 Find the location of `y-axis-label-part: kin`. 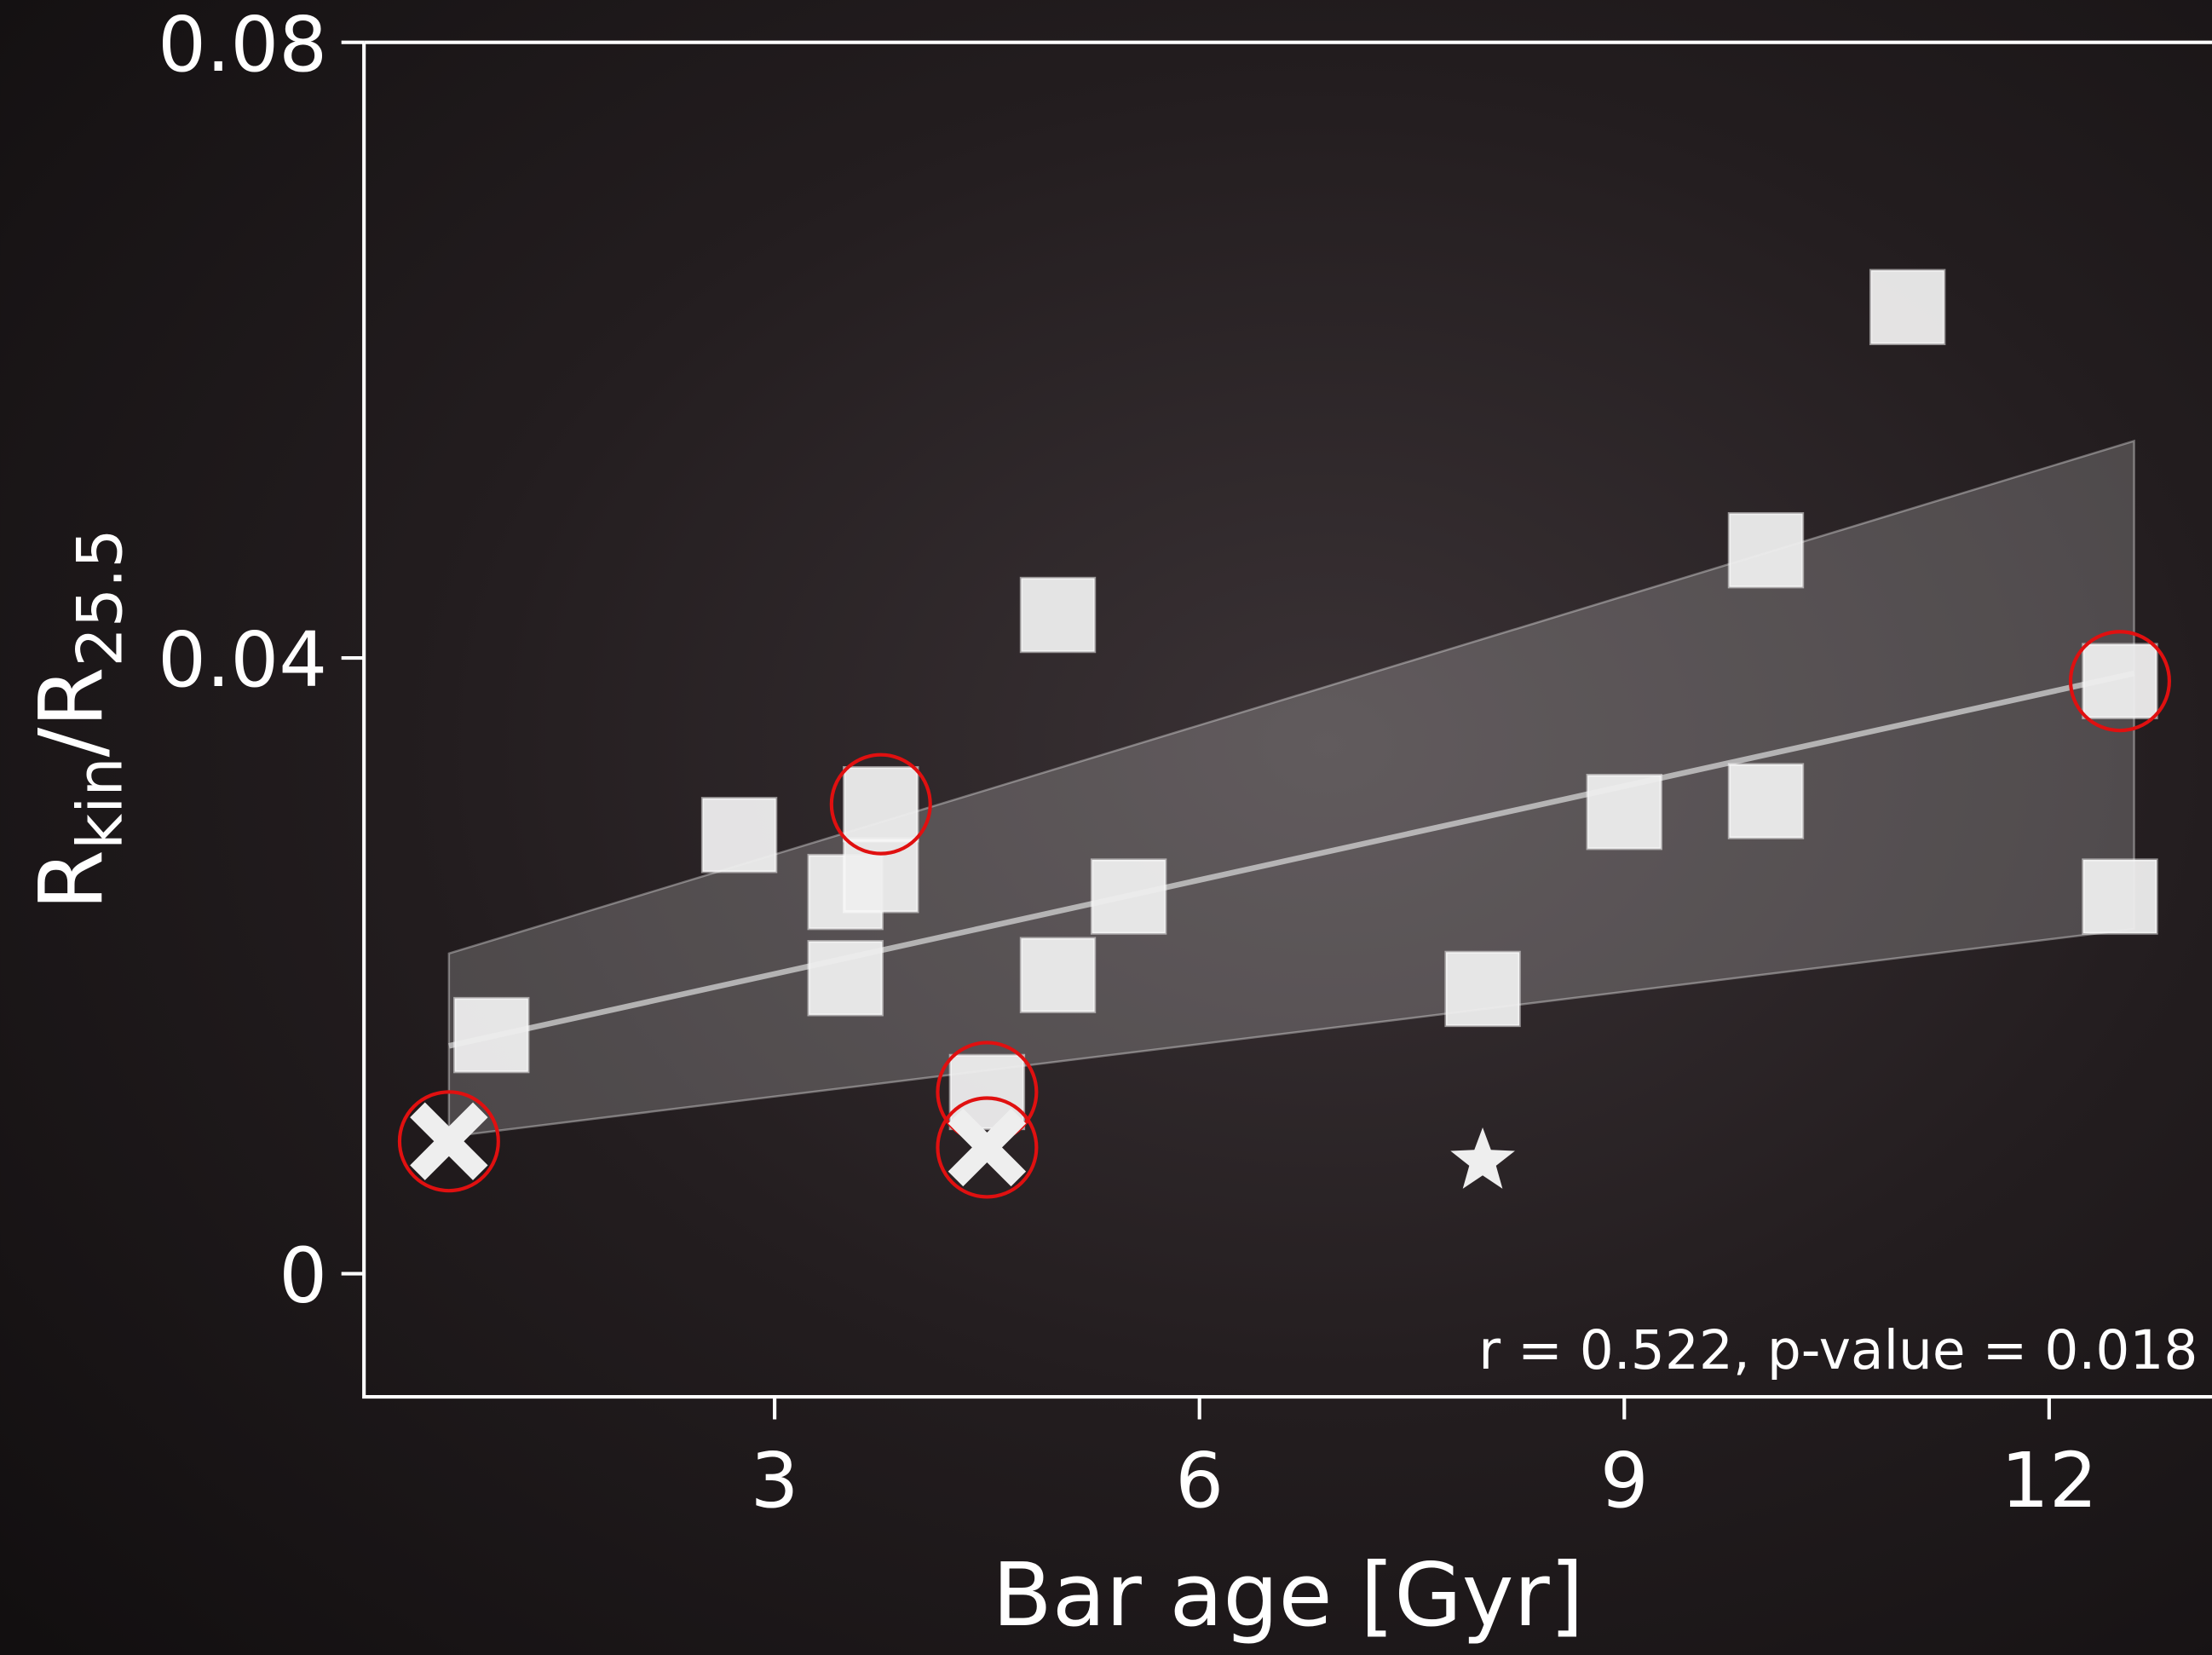

y-axis-label-part: kin is located at coordinates (100, 803).